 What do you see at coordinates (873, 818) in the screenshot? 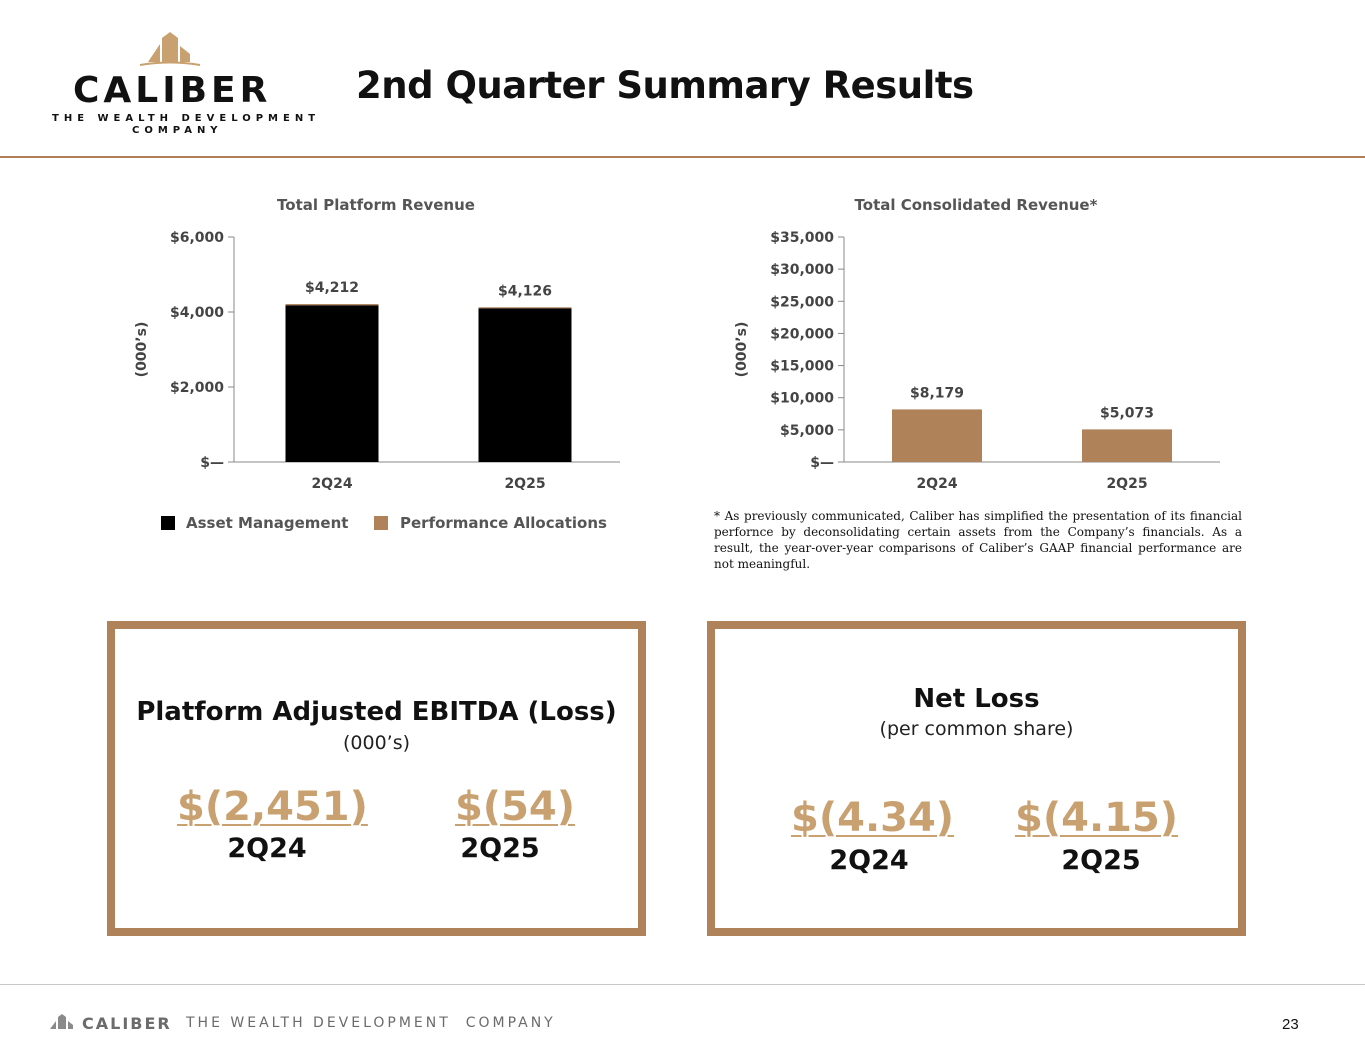
I see `net-loss-value-2q24: $(4.34)` at bounding box center [873, 818].